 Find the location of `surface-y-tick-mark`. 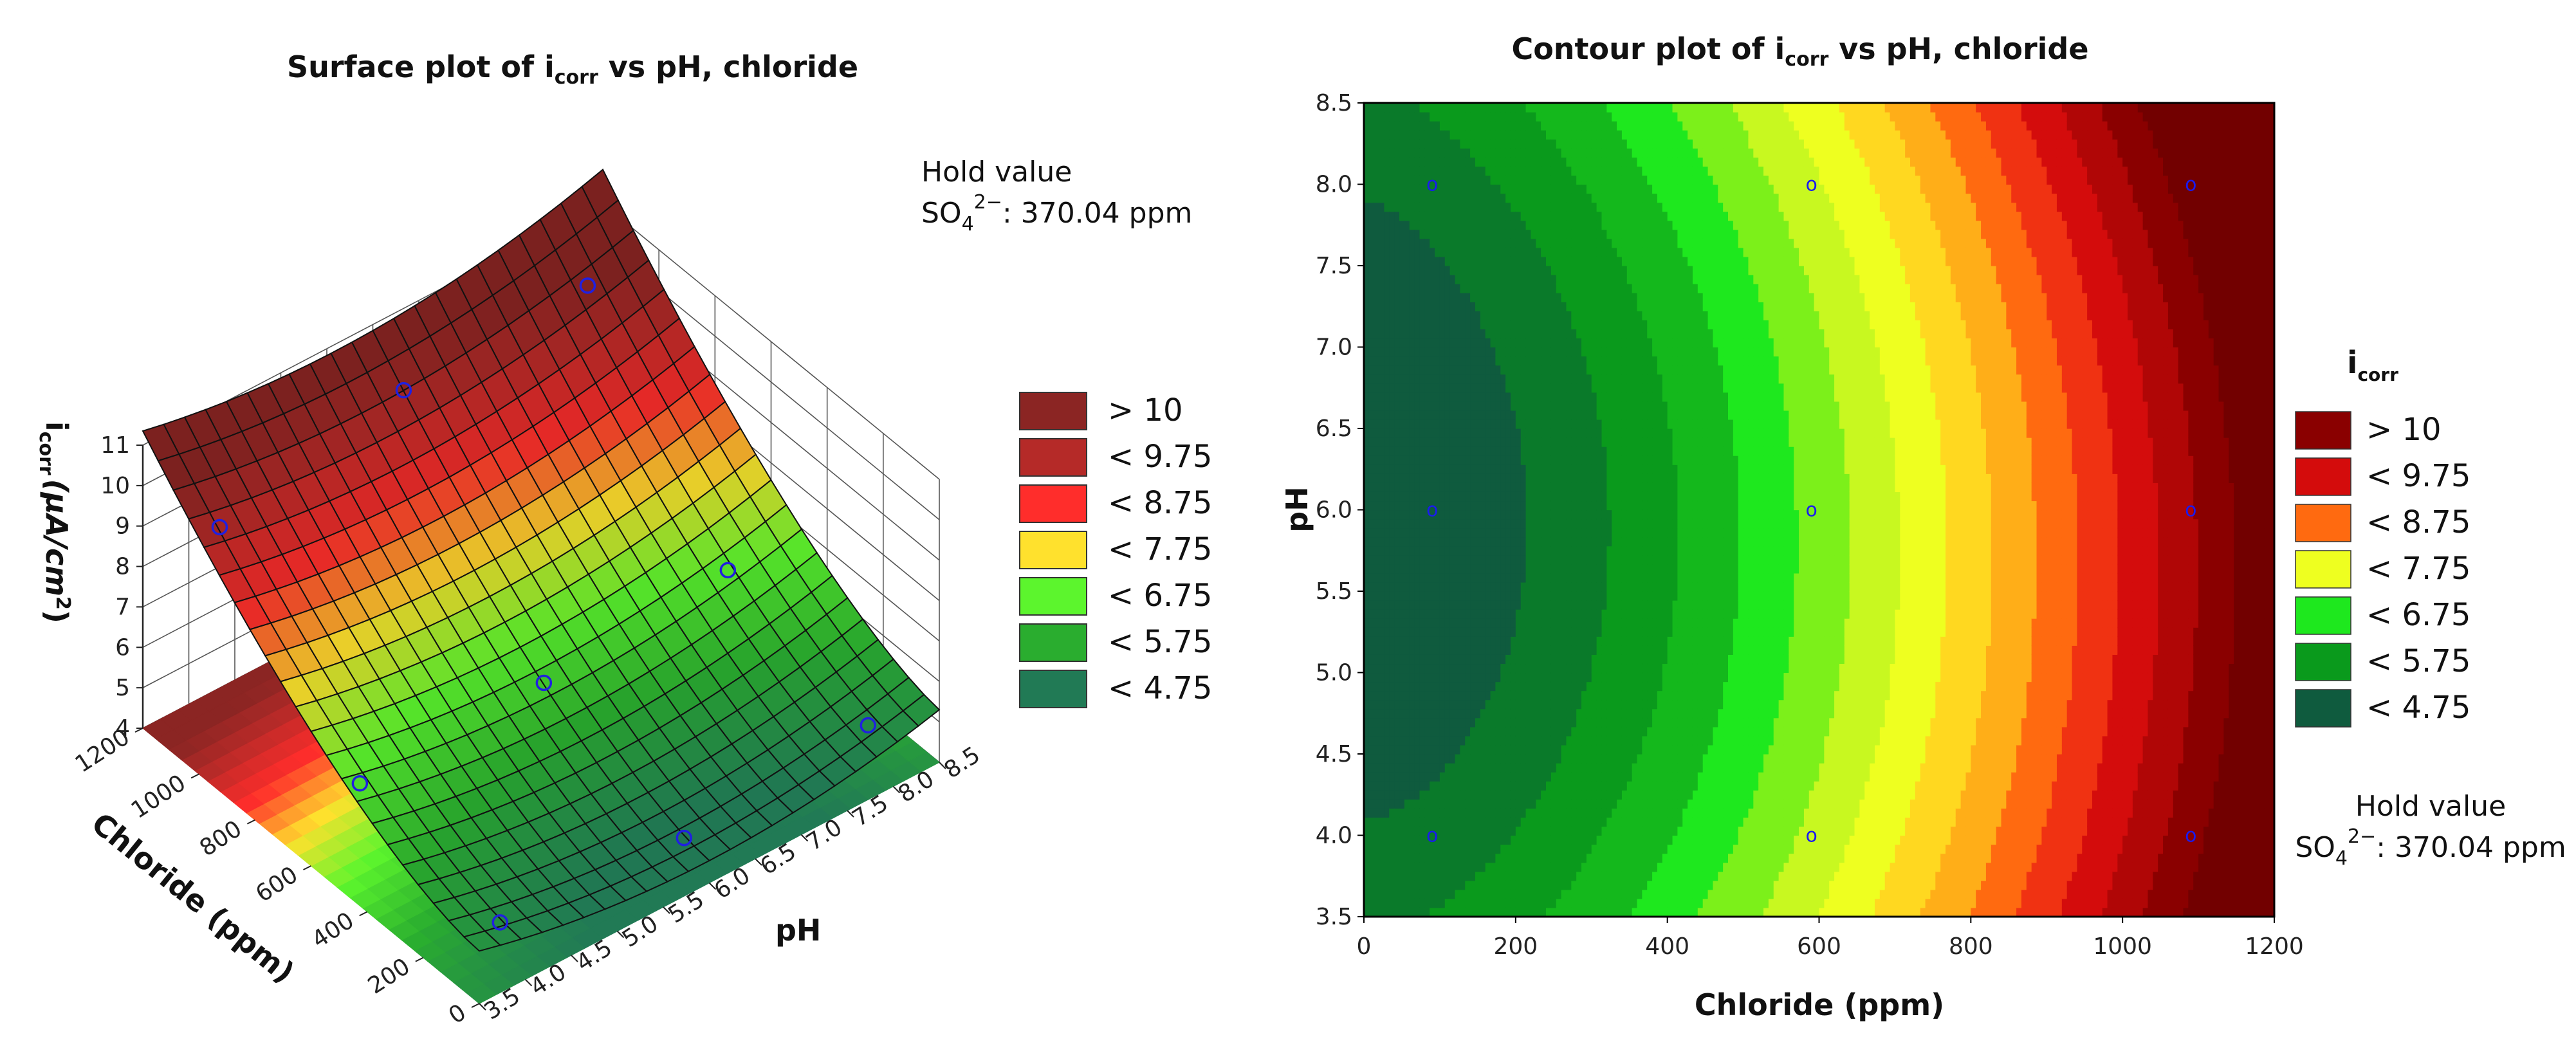

surface-y-tick-mark is located at coordinates (307, 867).